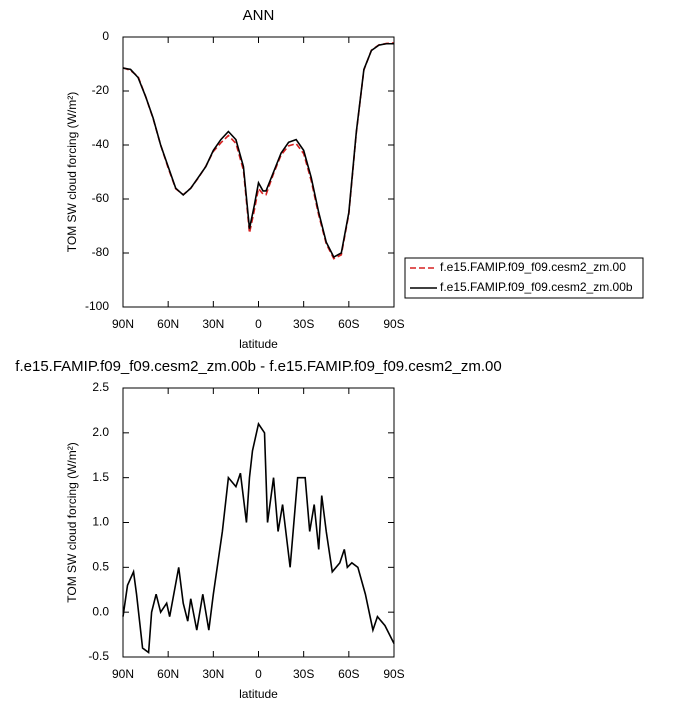  What do you see at coordinates (100, 522) in the screenshot?
I see `y-tick-label: 1.0` at bounding box center [100, 522].